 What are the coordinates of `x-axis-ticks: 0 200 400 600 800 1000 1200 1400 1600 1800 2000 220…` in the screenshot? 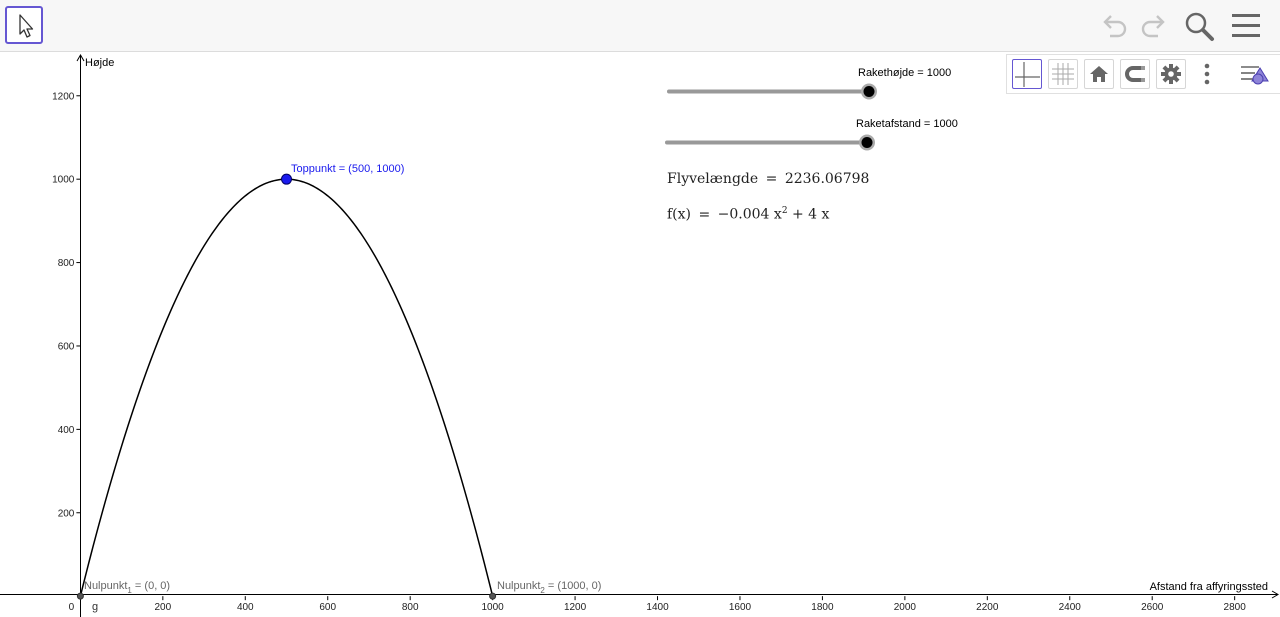 It's located at (658, 604).